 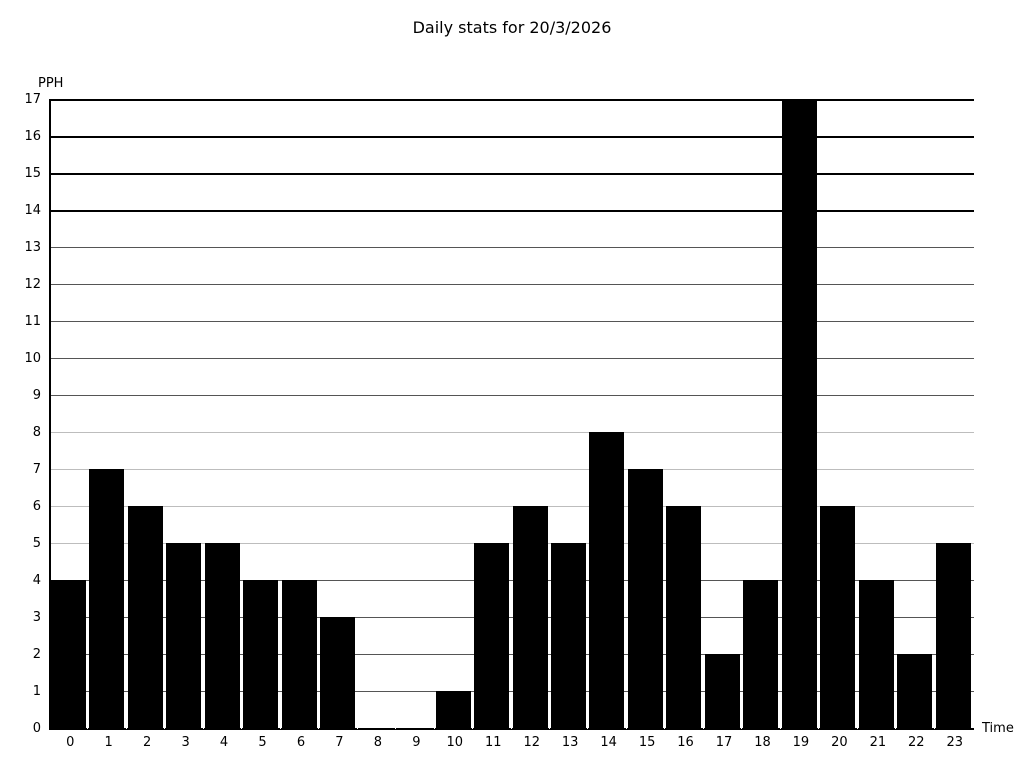 I want to click on y-tick-label: 2, so click(x=36, y=654).